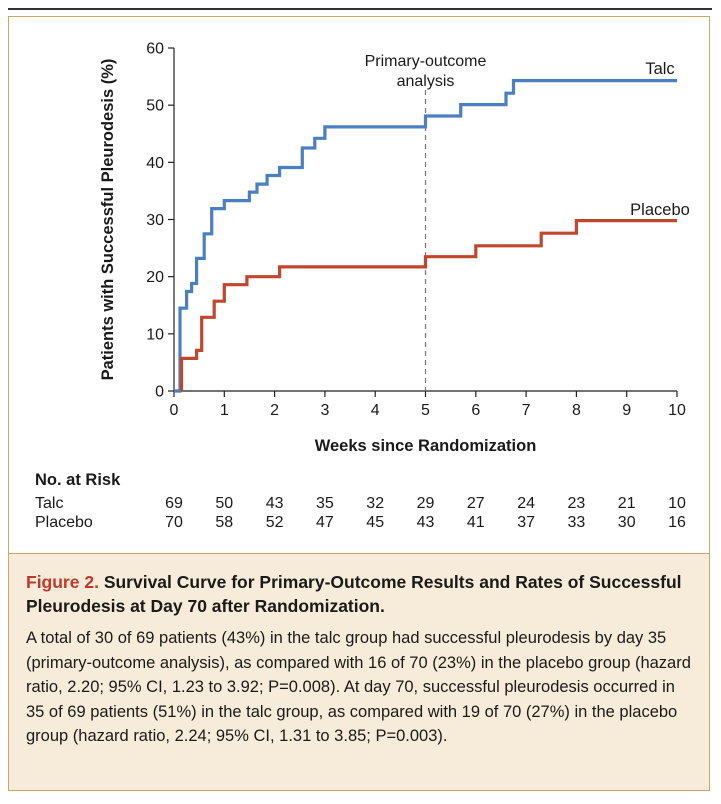 This screenshot has height=804, width=721. Describe the element at coordinates (426, 61) in the screenshot. I see `annotation-label-line-1: Primary-outcome` at that location.